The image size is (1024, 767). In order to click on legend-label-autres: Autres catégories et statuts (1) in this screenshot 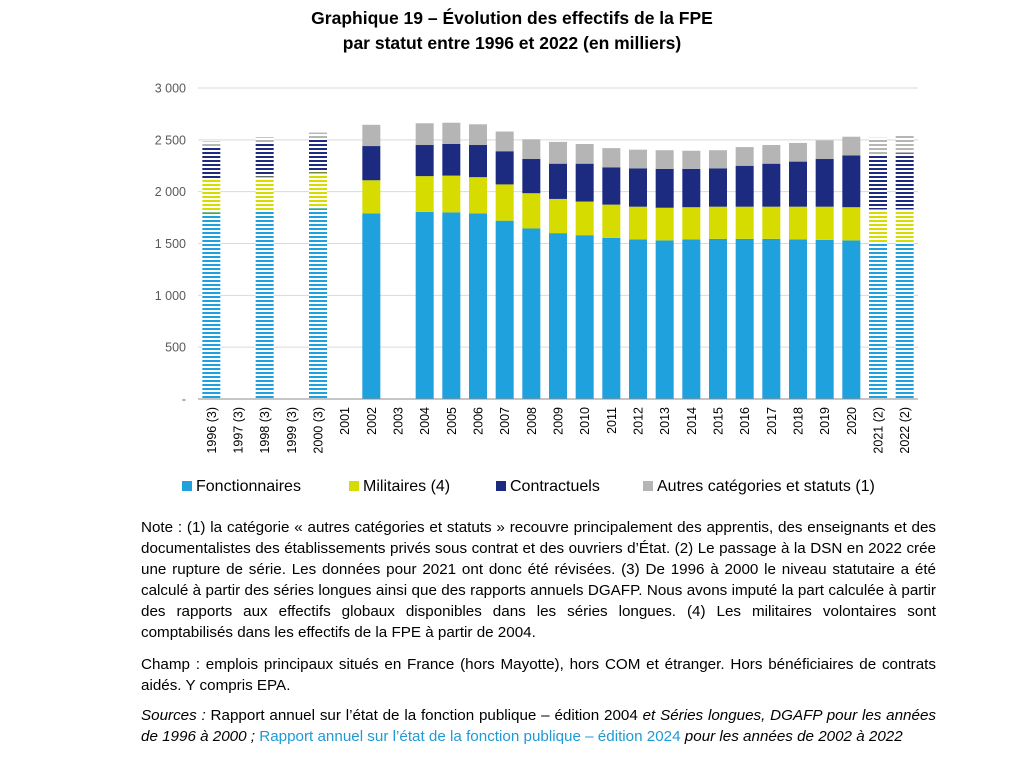, I will do `click(766, 486)`.